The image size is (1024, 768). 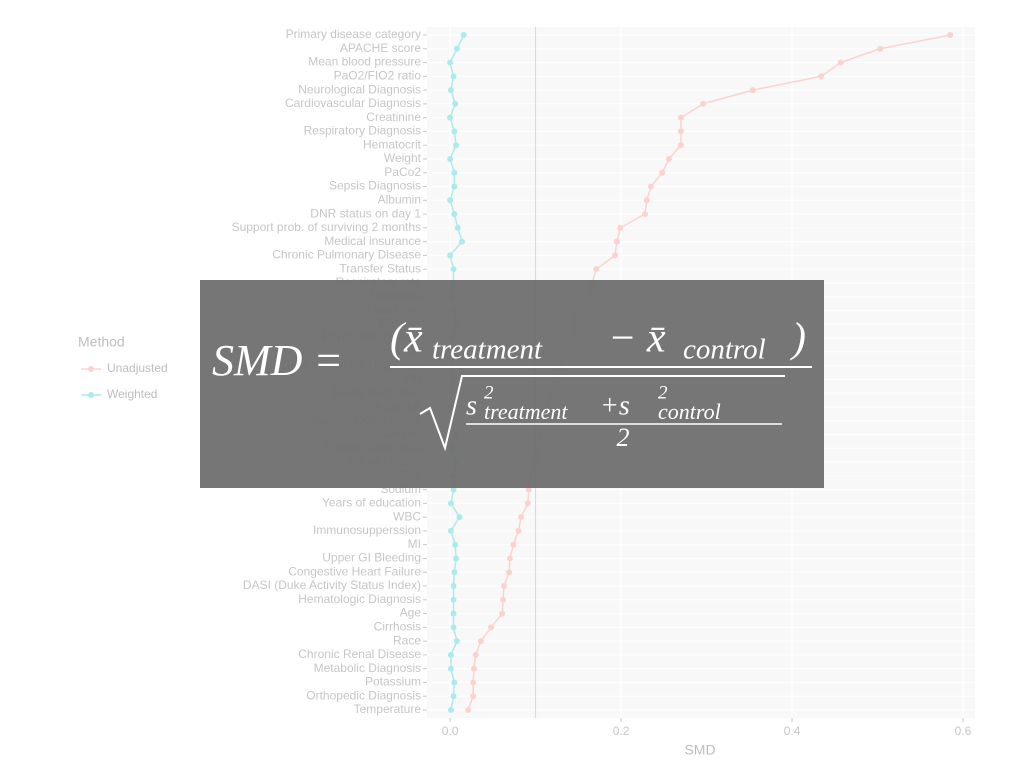 I want to click on y-tick-label: Congestive Heart Failure, so click(x=354, y=571).